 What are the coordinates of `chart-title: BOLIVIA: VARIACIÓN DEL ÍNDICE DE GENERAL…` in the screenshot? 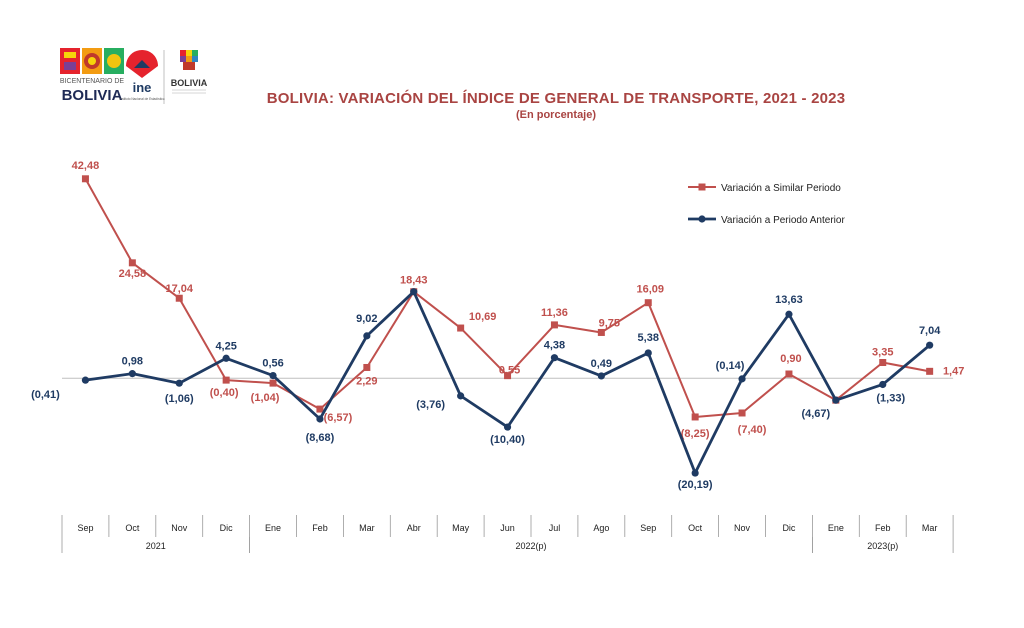 It's located at (556, 98).